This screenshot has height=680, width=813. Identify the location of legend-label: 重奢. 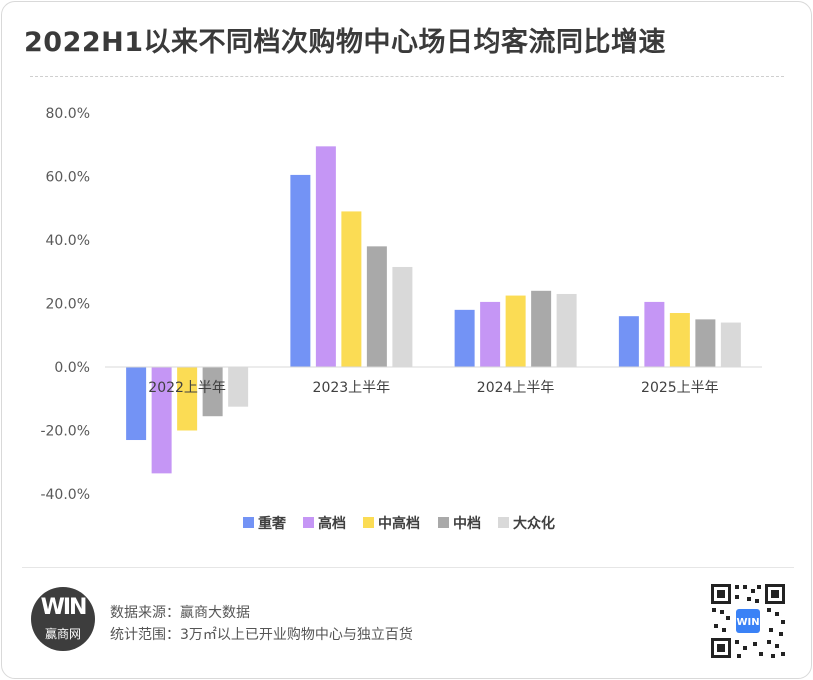
(272, 523).